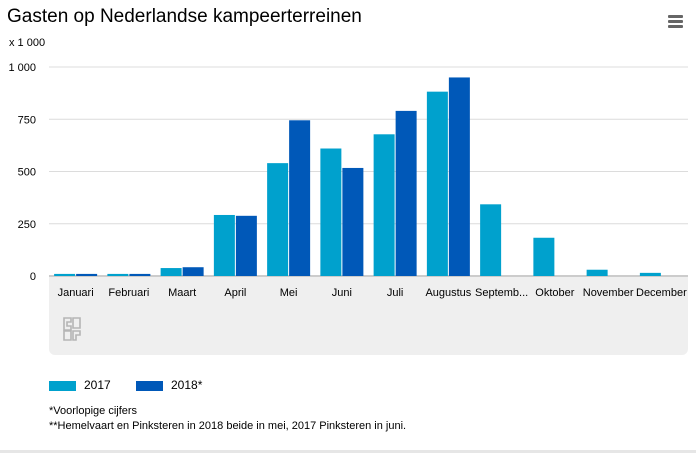  I want to click on bar-2018-juli, so click(406, 193).